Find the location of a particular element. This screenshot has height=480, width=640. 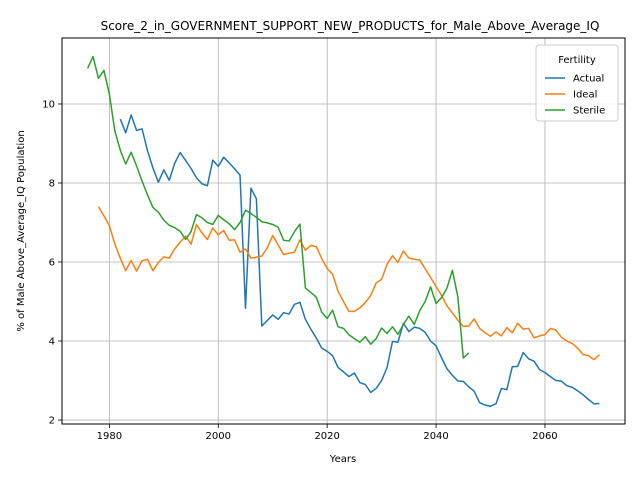

legend-label-sterile: Sterile is located at coordinates (589, 111).